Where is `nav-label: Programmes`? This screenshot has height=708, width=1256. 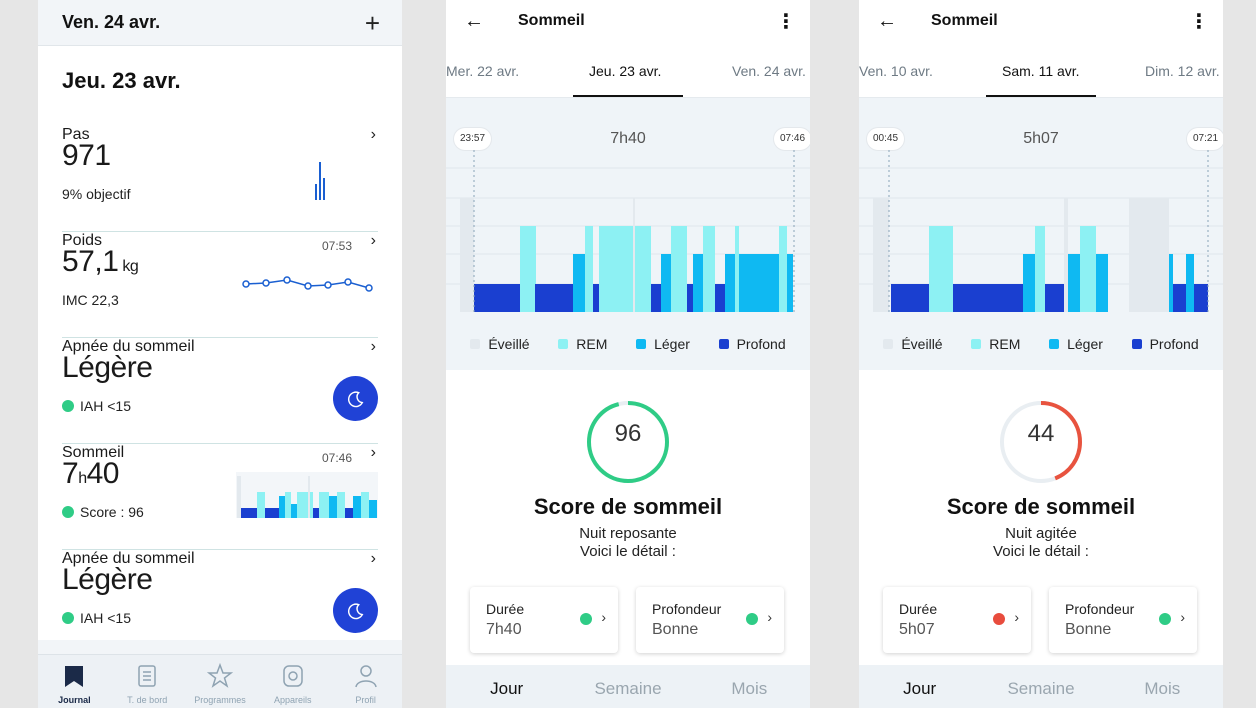
nav-label: Programmes is located at coordinates (220, 700).